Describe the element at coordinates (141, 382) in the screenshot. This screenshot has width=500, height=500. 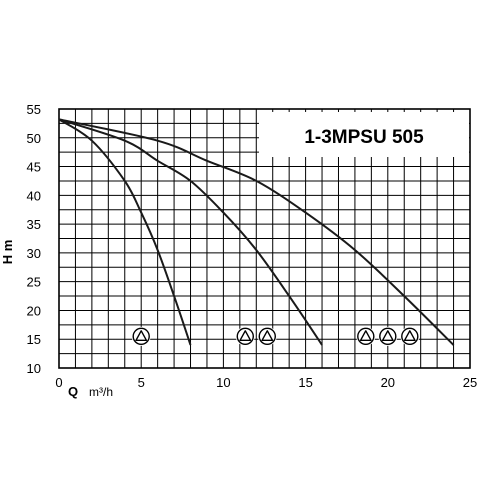
I see `x-tick-label: 5` at that location.